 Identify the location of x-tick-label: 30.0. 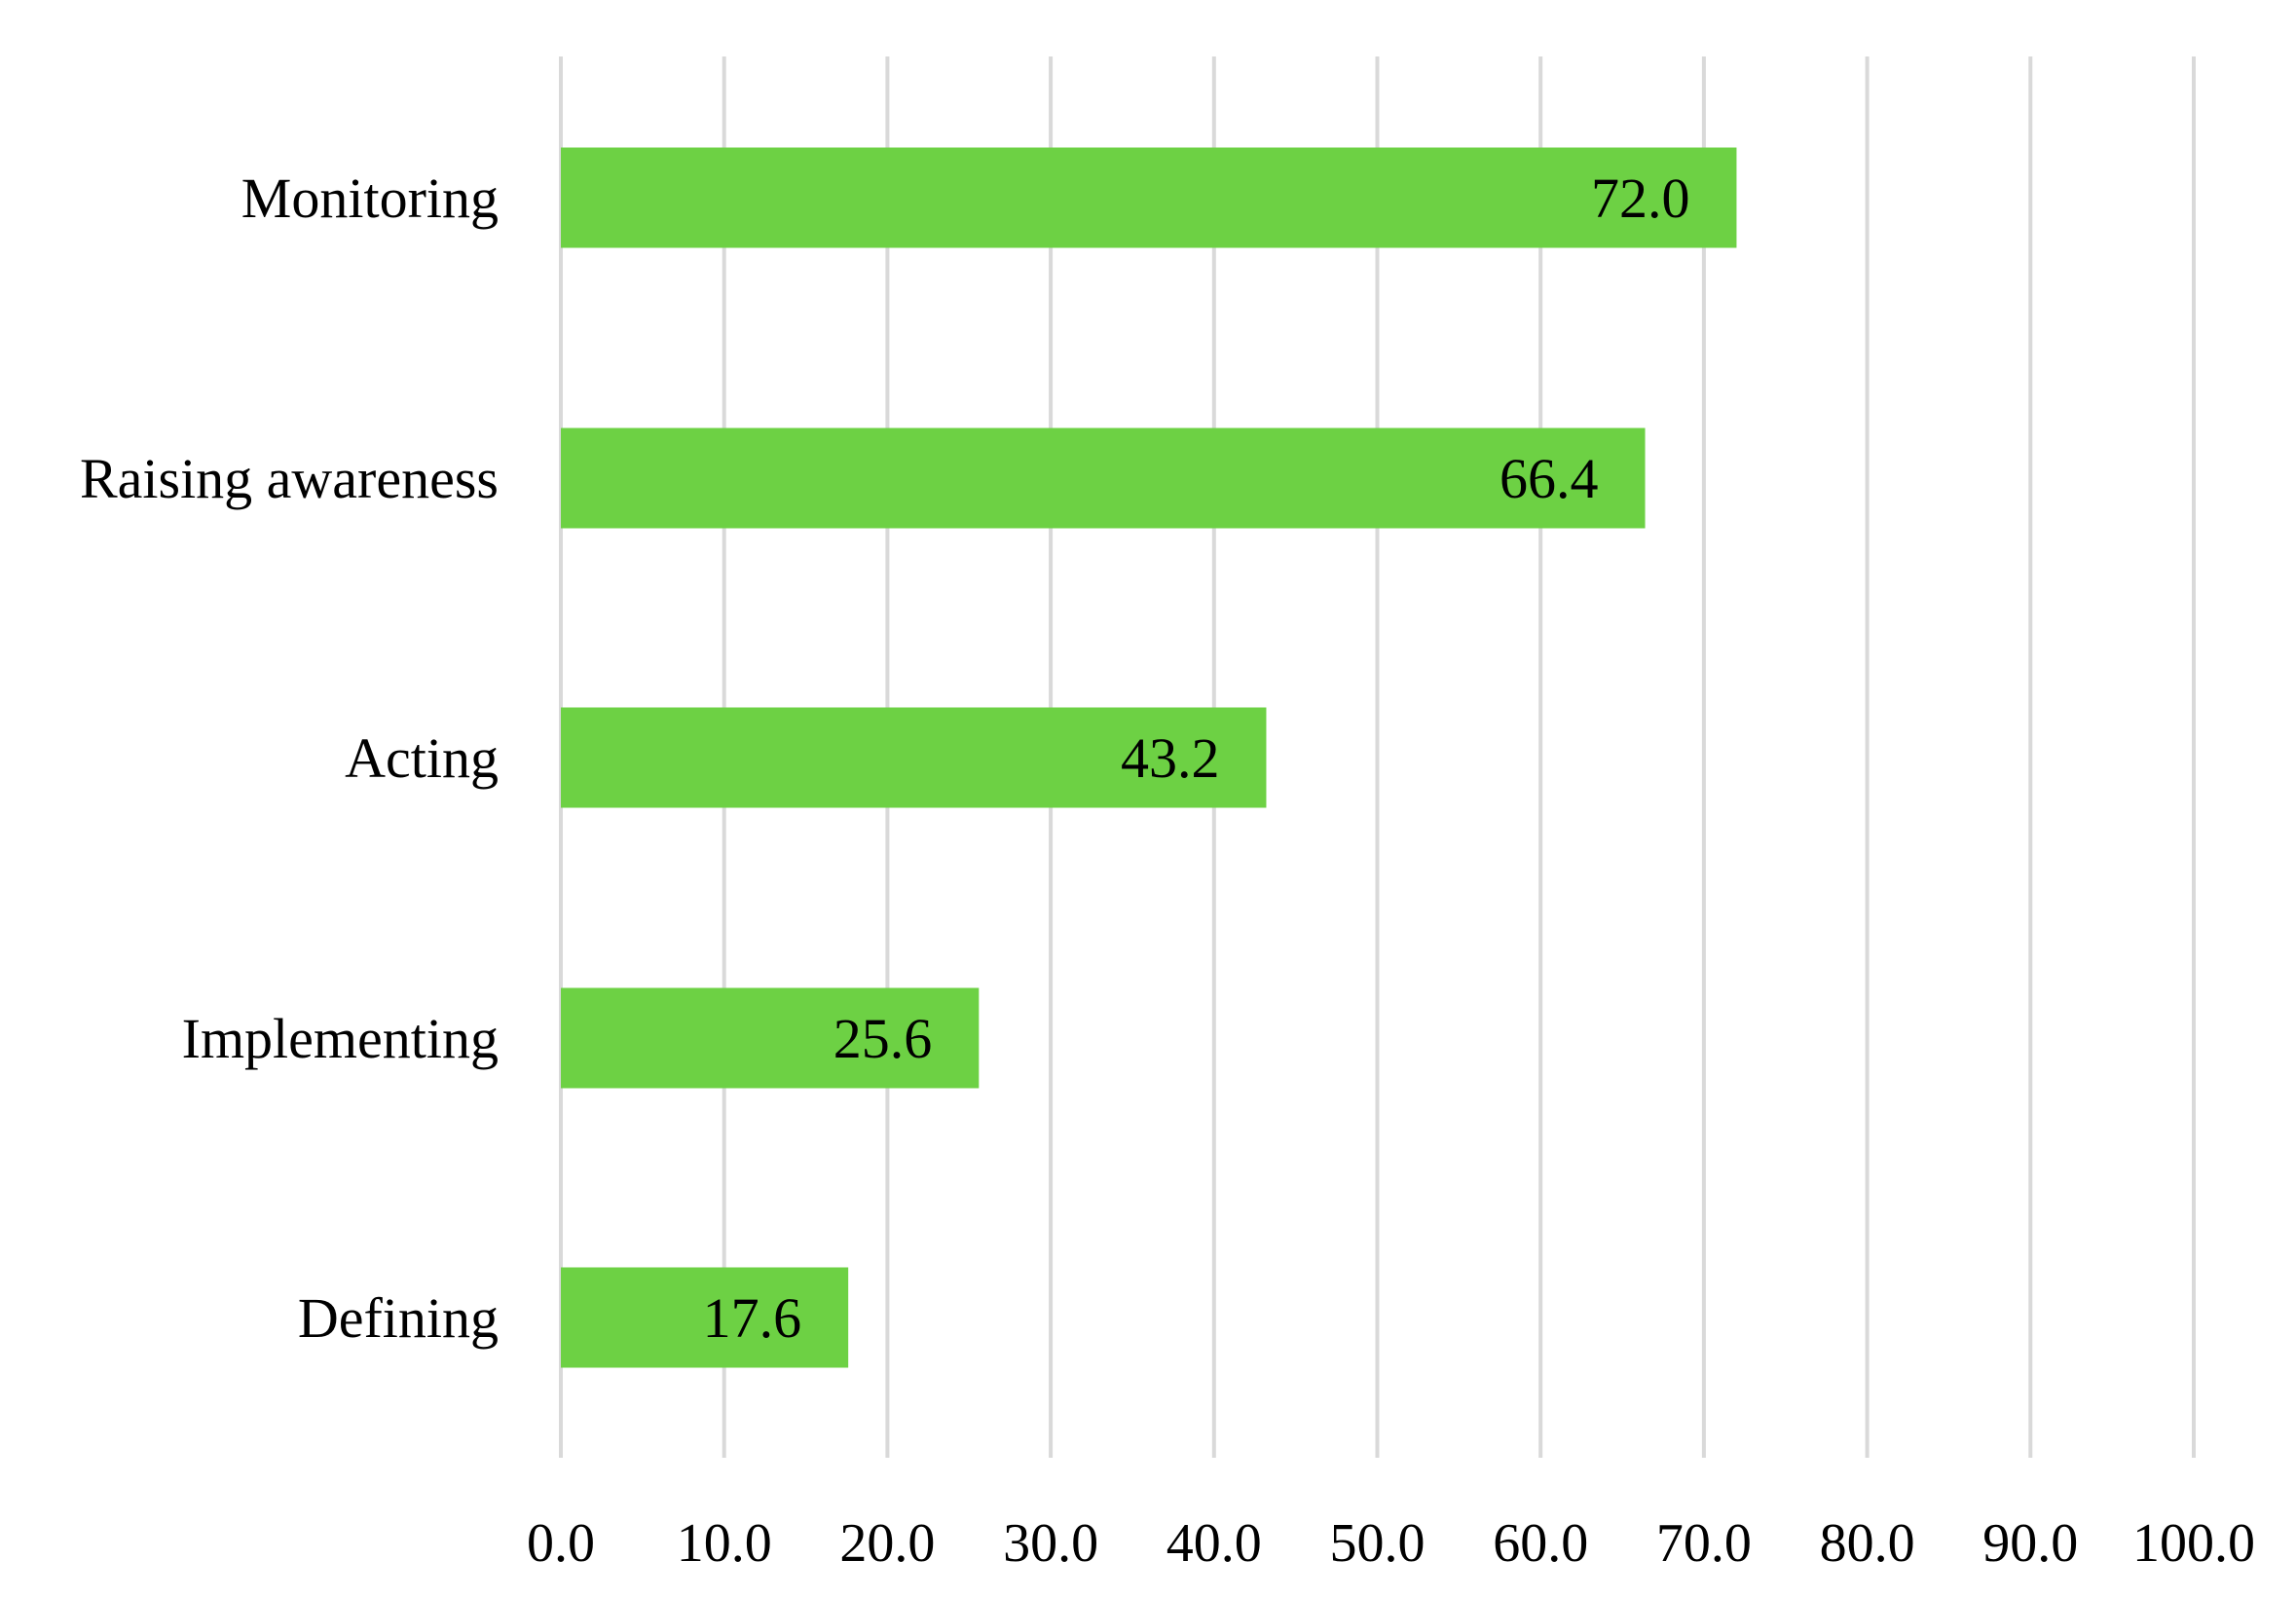
(1051, 1543).